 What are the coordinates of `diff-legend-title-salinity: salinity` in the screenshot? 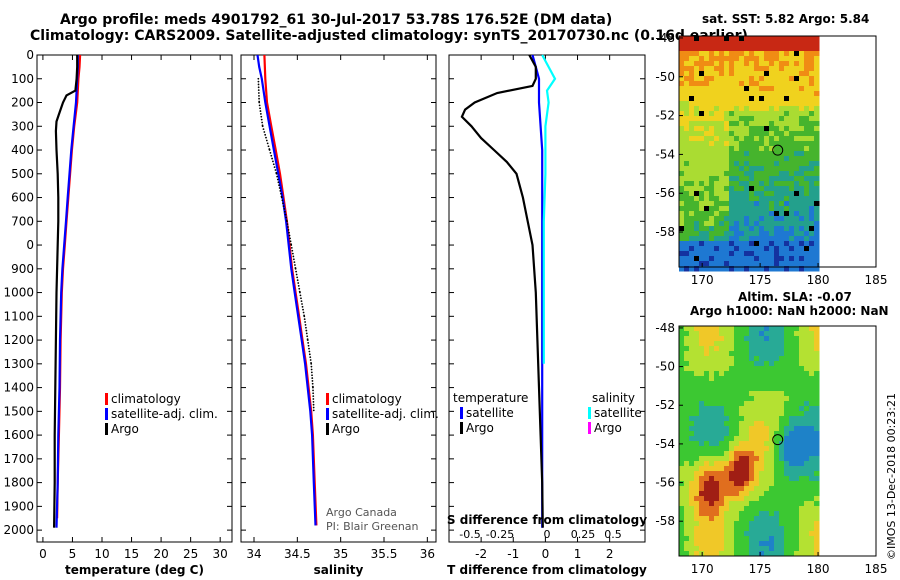 It's located at (613, 398).